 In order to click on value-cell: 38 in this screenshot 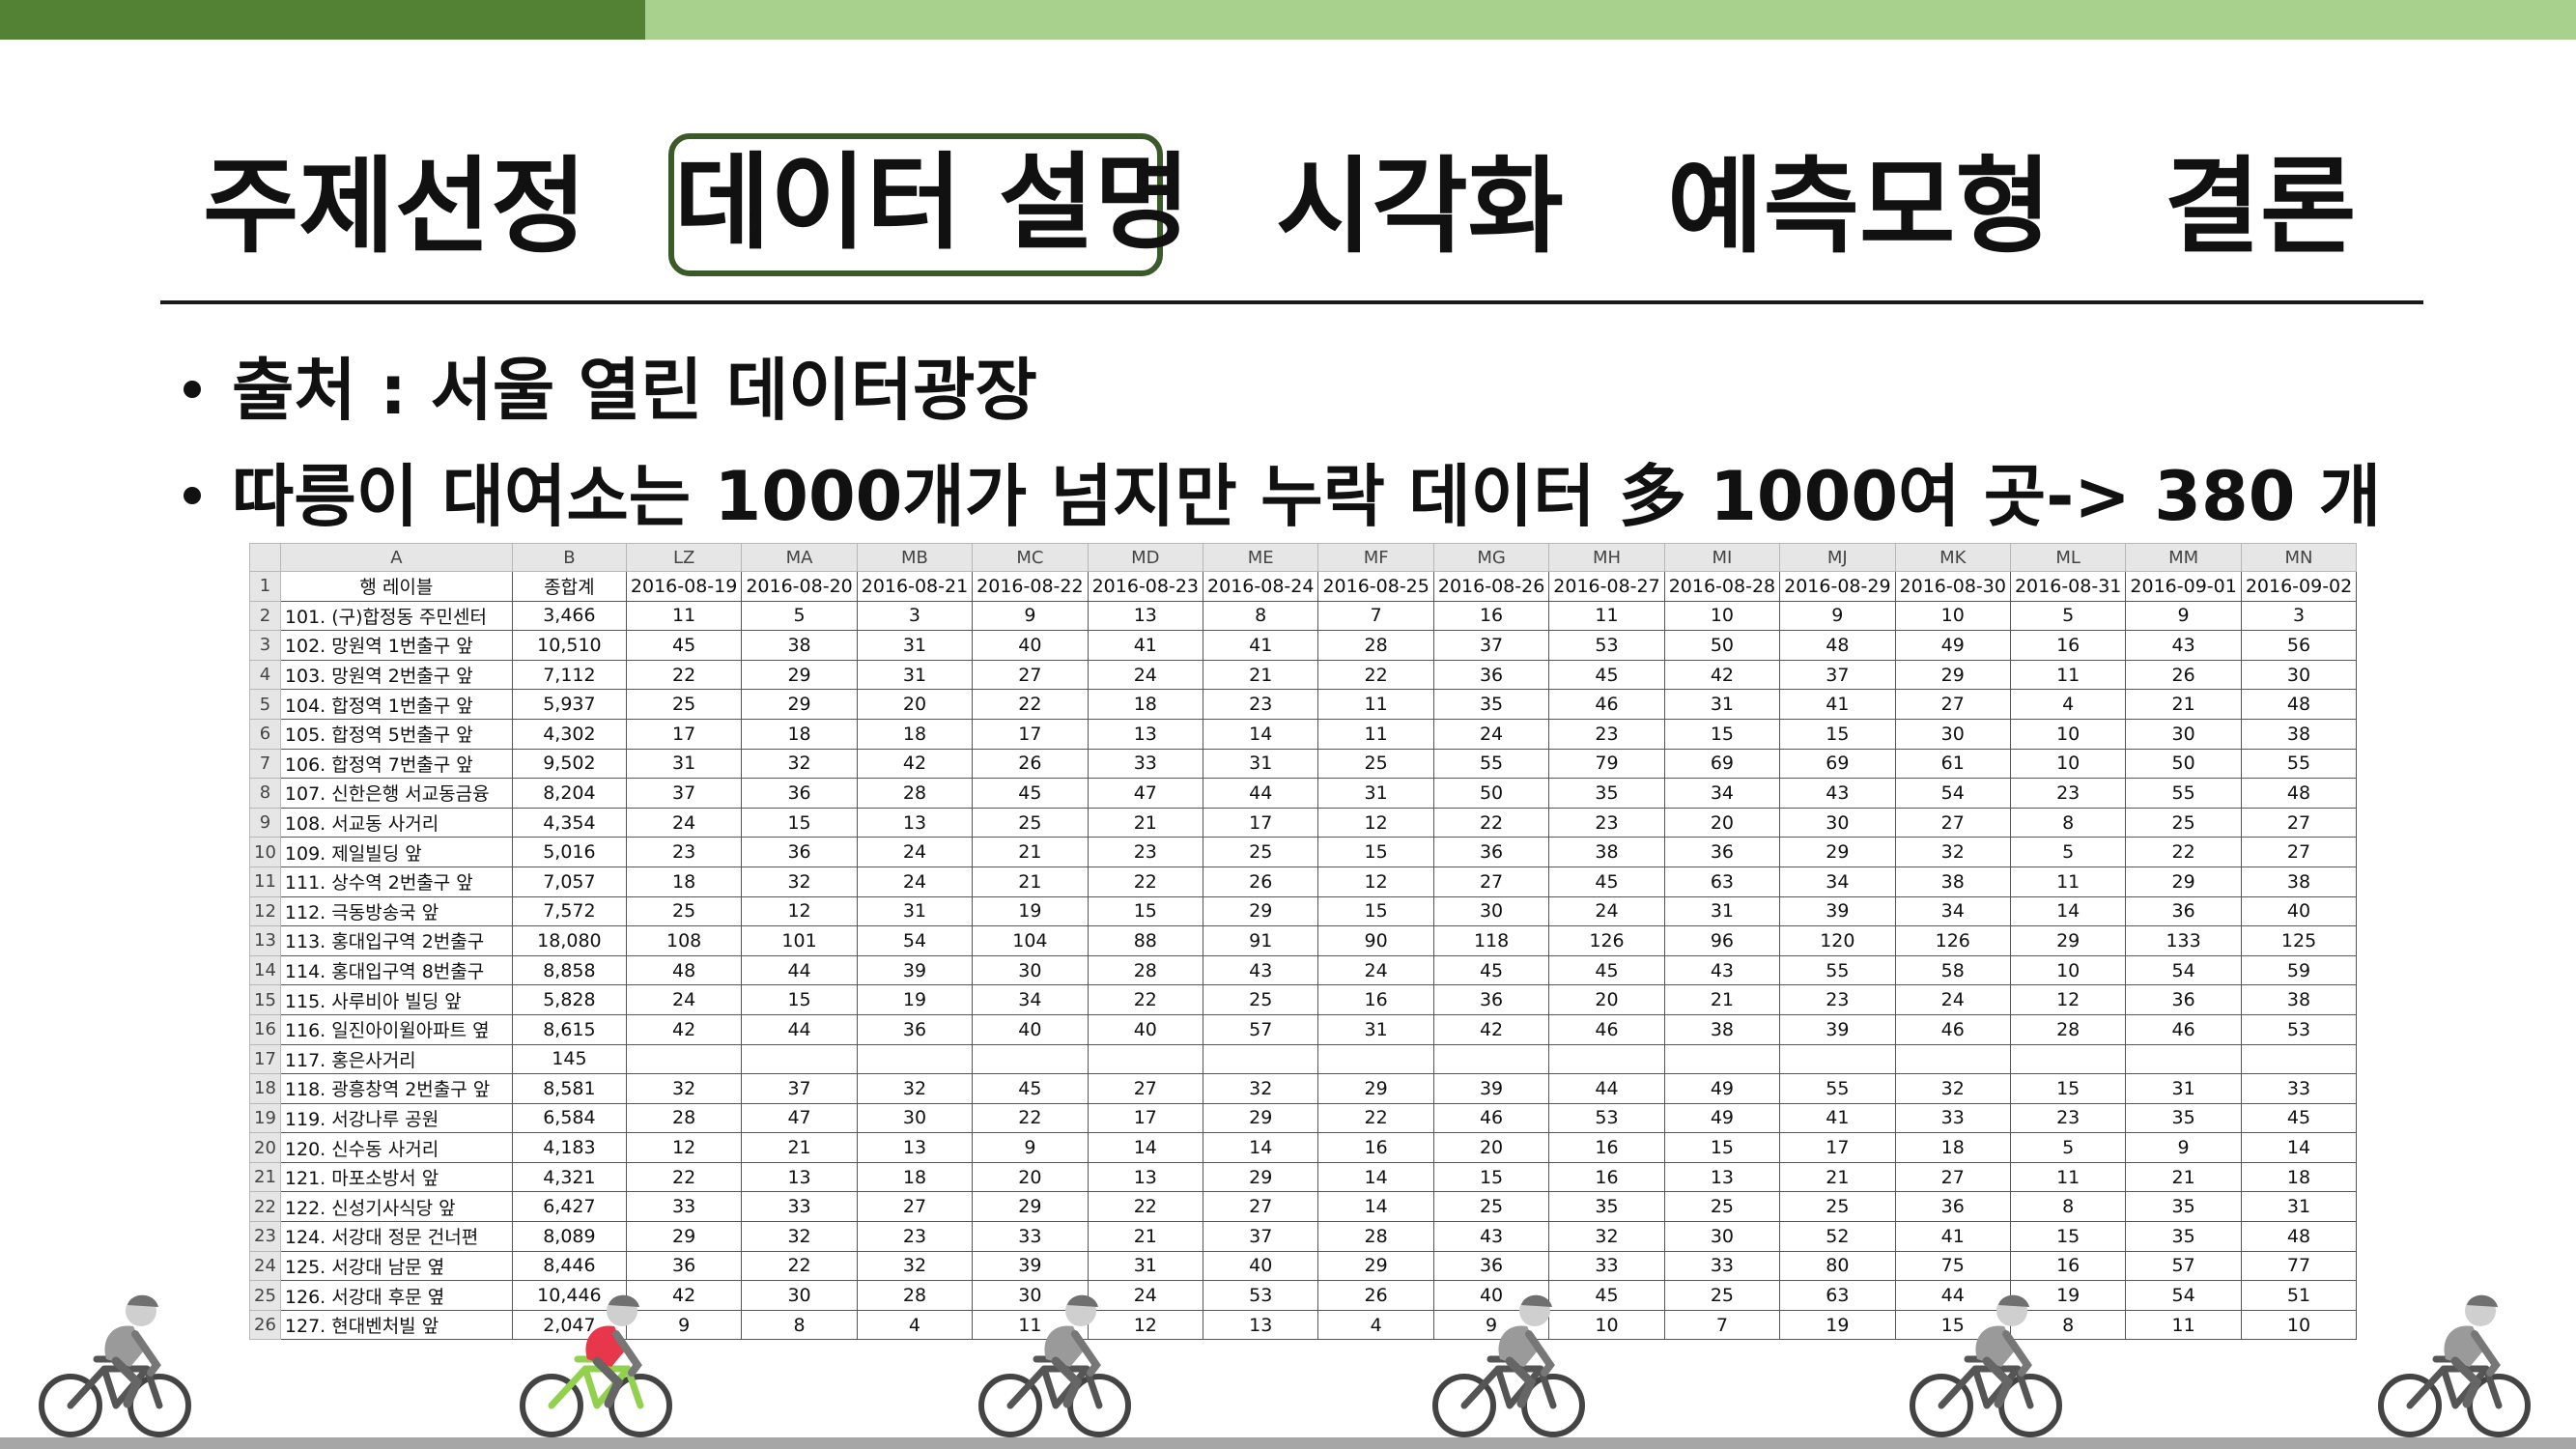, I will do `click(1606, 852)`.